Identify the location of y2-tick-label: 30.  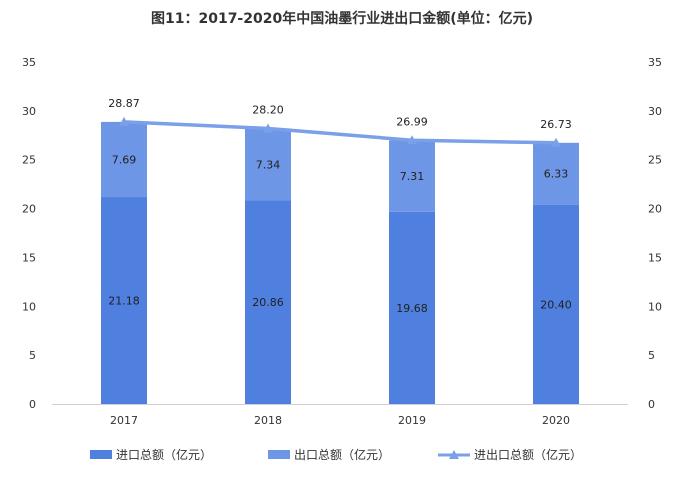
(655, 111).